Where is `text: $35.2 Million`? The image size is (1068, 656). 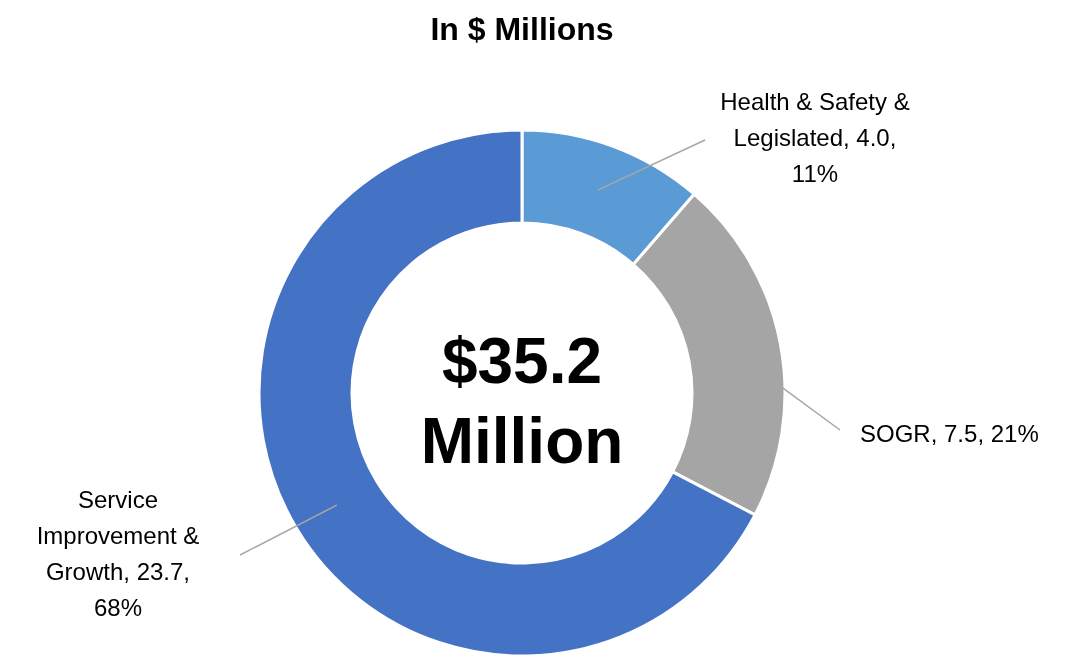 text: $35.2 Million is located at coordinates (522, 401).